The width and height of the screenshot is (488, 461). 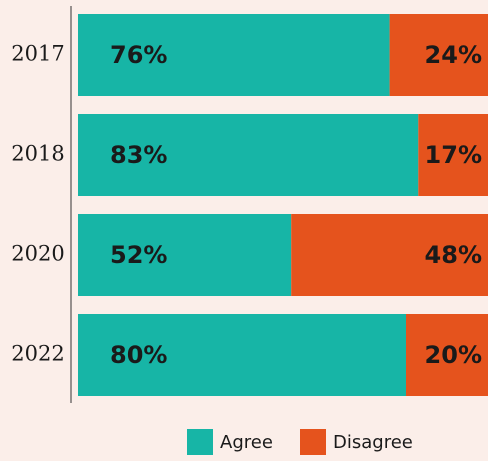 What do you see at coordinates (453, 55) in the screenshot?
I see `value-label: 24%` at bounding box center [453, 55].